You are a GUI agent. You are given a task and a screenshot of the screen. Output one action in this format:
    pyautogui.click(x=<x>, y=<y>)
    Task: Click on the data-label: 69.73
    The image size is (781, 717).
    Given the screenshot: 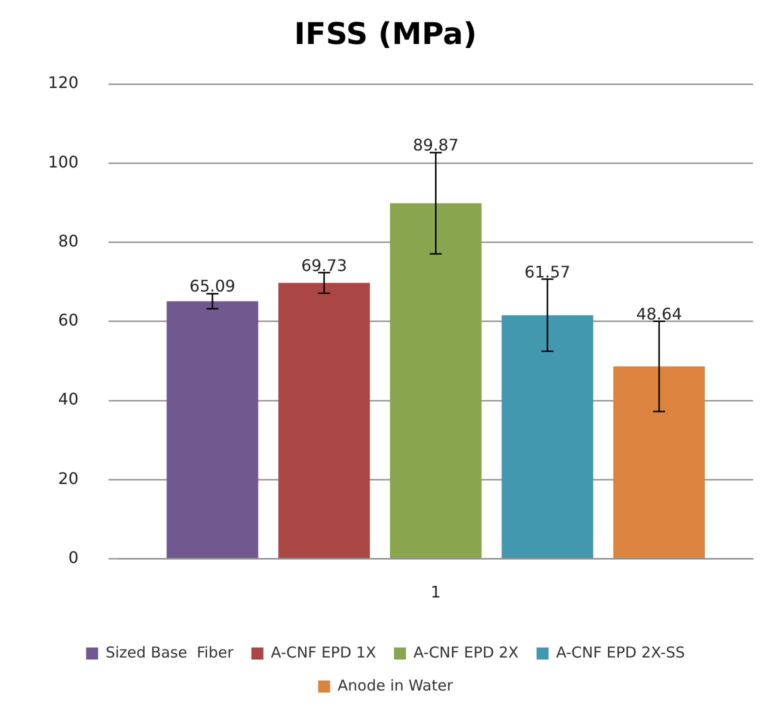 What is the action you would take?
    pyautogui.click(x=324, y=265)
    